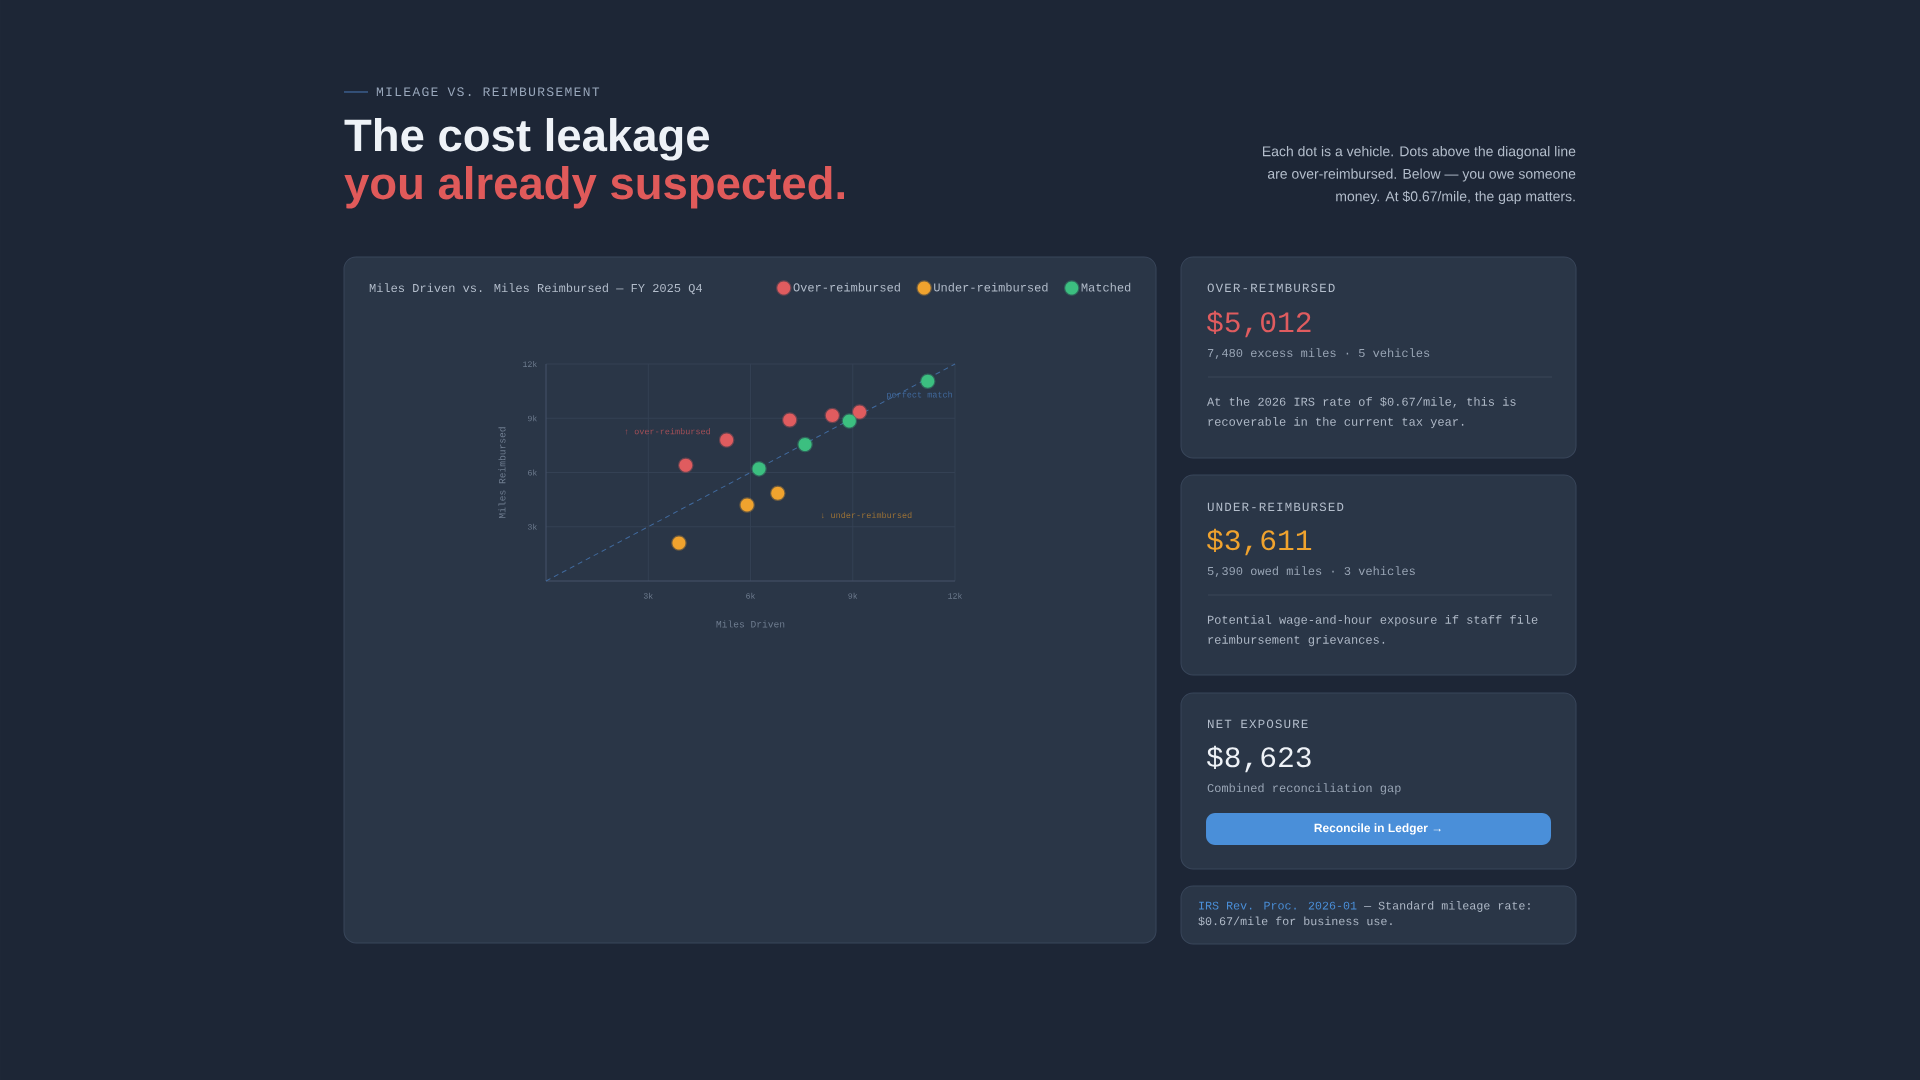  I want to click on y-tick-label: 6k, so click(532, 472).